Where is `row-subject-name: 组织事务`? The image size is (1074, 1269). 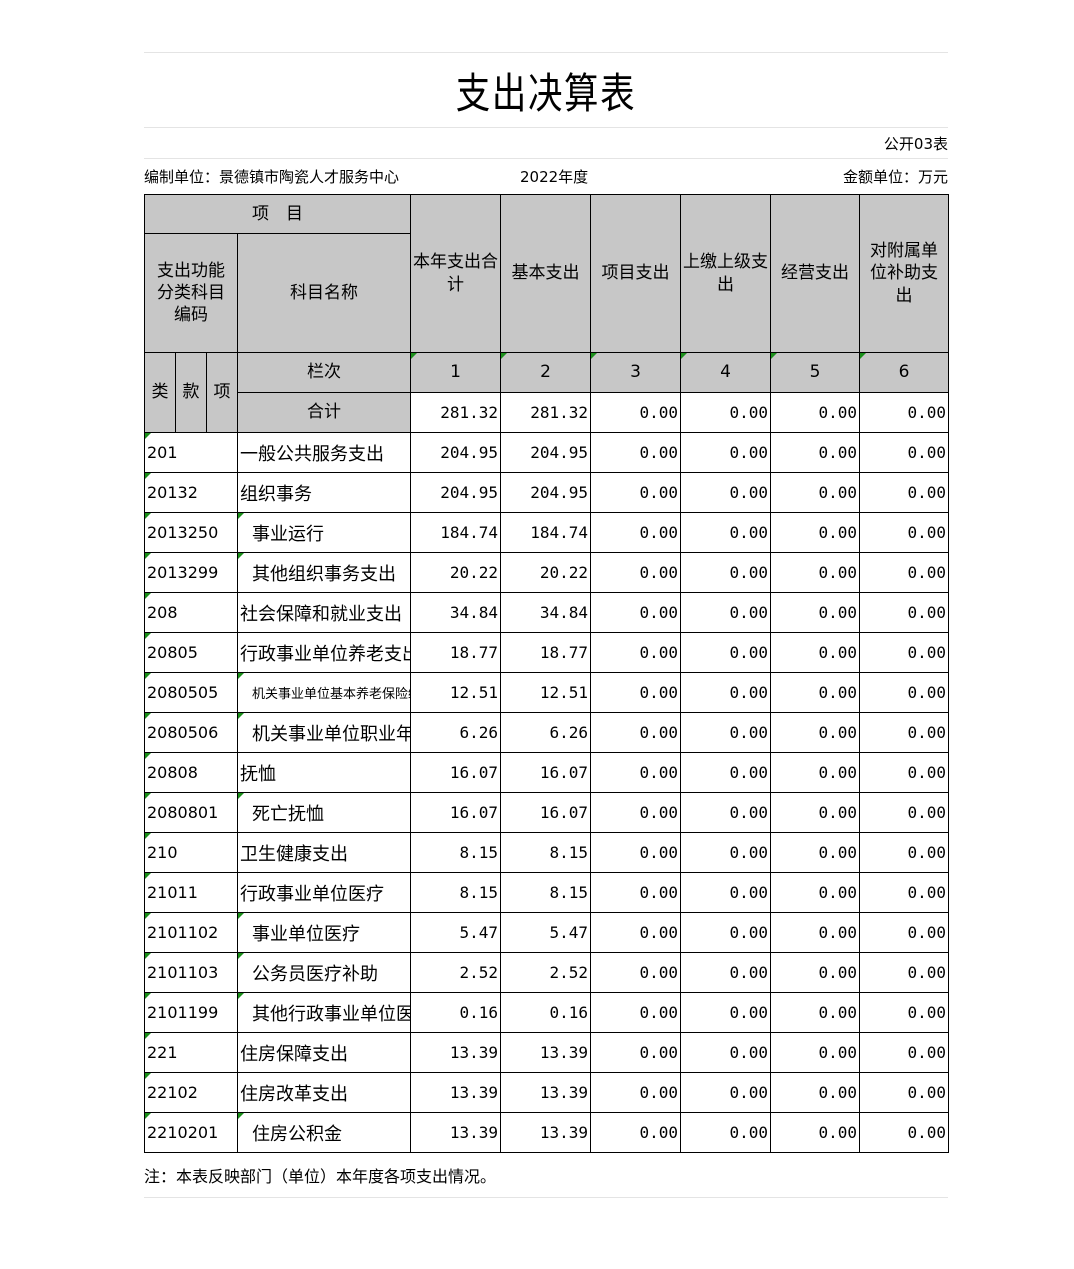
row-subject-name: 组织事务 is located at coordinates (324, 492).